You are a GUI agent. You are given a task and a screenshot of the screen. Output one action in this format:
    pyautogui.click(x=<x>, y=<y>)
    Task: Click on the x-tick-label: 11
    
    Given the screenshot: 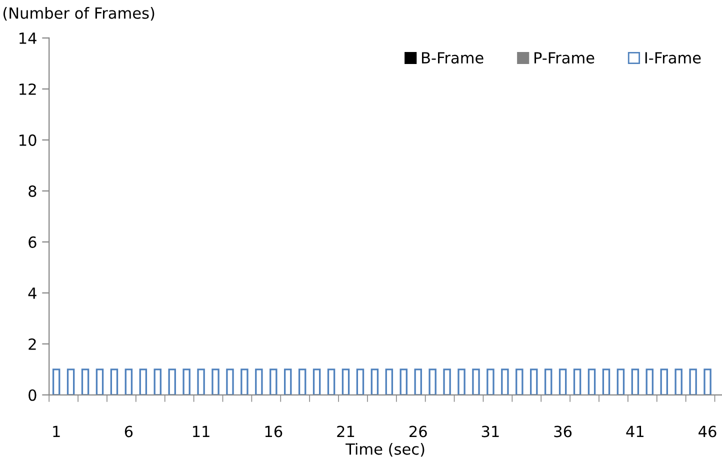 What is the action you would take?
    pyautogui.click(x=201, y=432)
    